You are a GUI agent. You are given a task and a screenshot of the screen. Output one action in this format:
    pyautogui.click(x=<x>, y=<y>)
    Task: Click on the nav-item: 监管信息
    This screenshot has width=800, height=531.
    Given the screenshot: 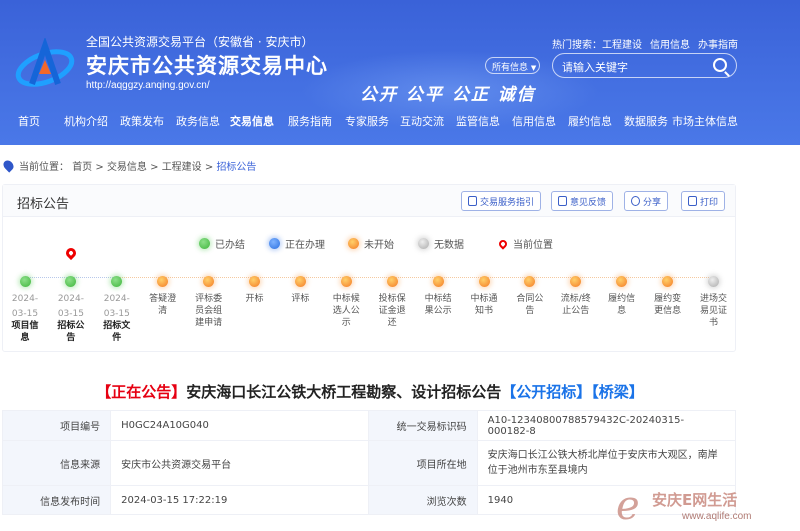 What is the action you would take?
    pyautogui.click(x=478, y=121)
    